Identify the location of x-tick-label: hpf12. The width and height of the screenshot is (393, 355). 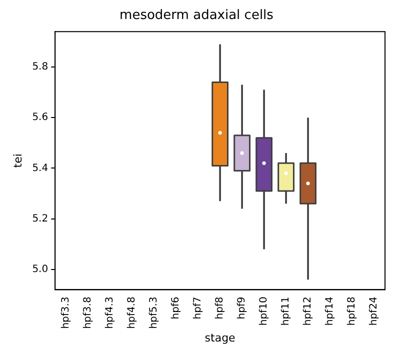
(308, 311).